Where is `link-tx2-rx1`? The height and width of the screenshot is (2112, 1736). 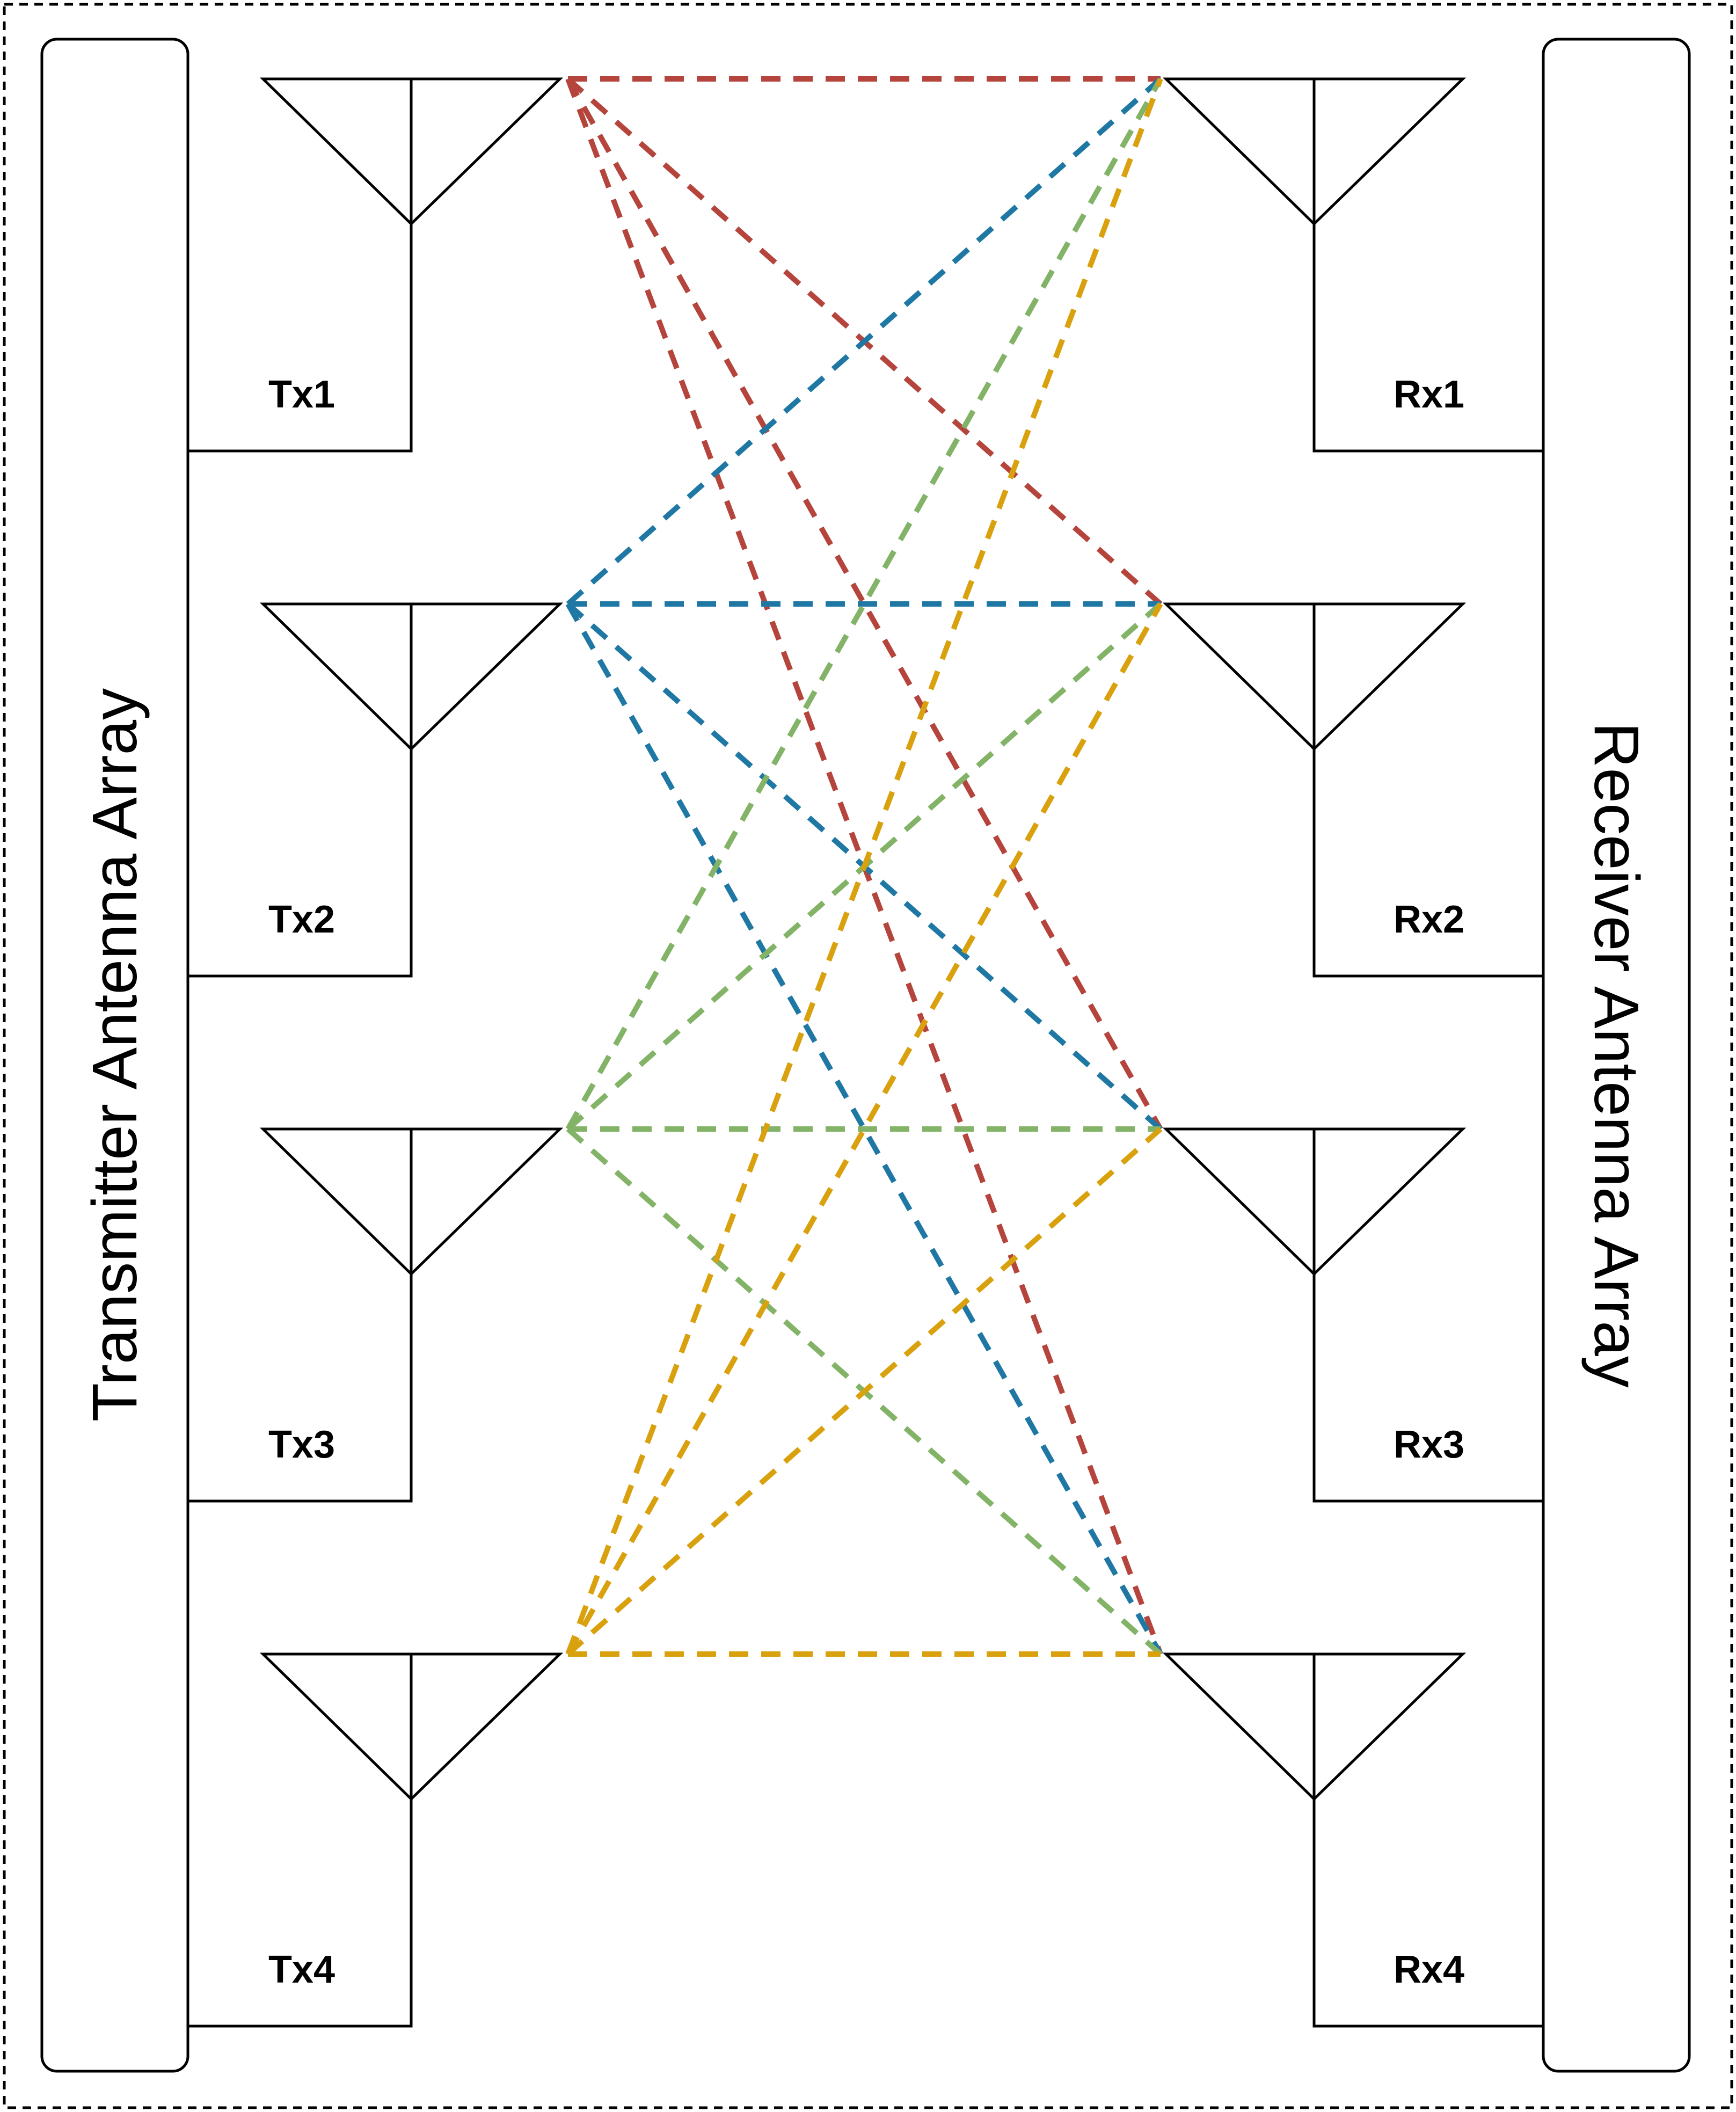 link-tx2-rx1 is located at coordinates (864, 342).